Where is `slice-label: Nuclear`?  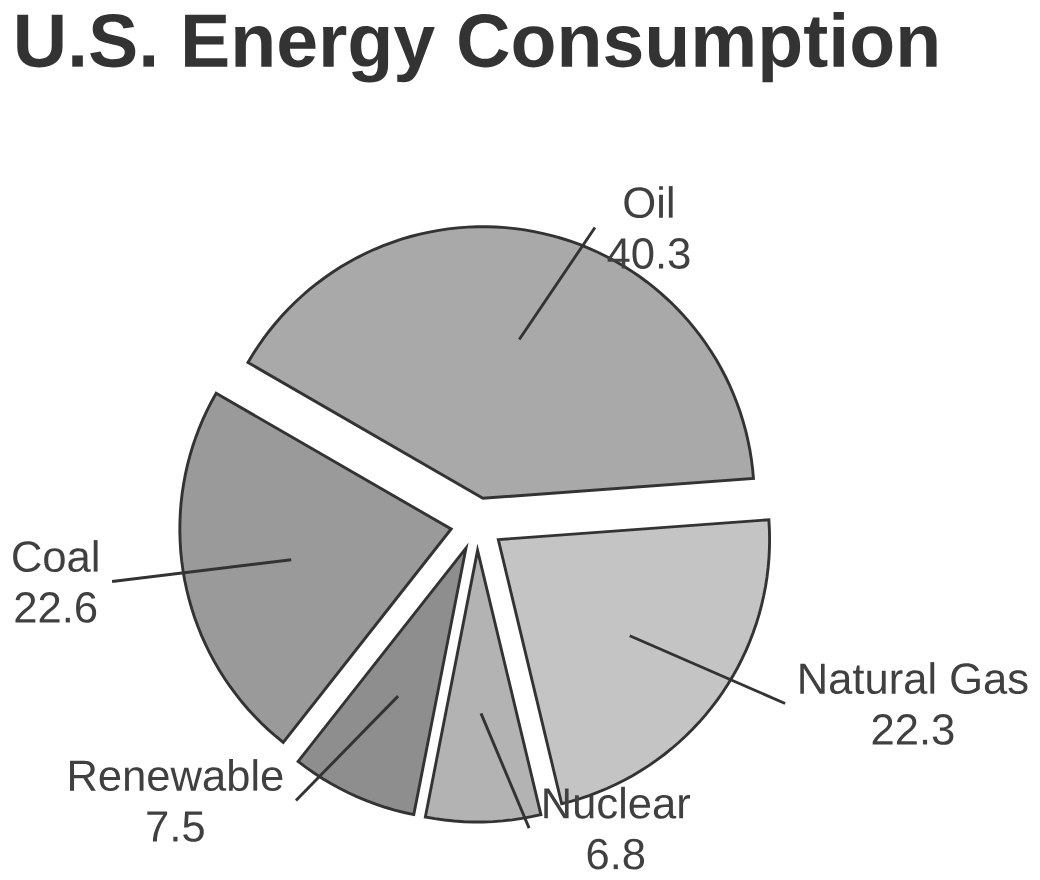 slice-label: Nuclear is located at coordinates (617, 802).